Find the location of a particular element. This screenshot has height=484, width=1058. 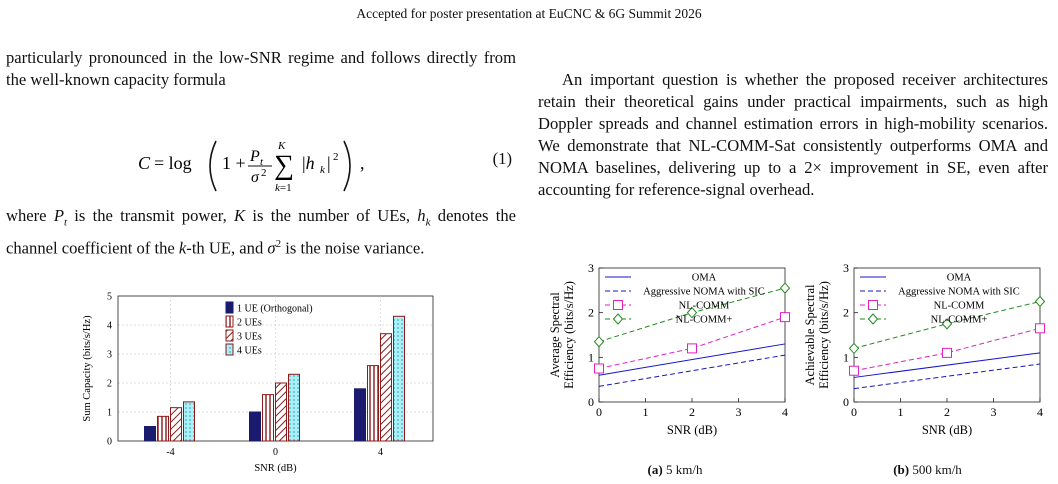

svg-text: P is located at coordinates (254, 156).